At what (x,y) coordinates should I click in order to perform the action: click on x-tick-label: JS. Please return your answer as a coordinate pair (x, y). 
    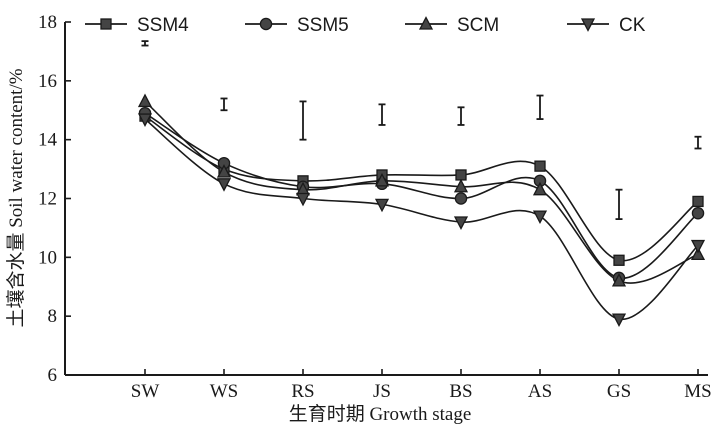
    Looking at the image, I should click on (382, 391).